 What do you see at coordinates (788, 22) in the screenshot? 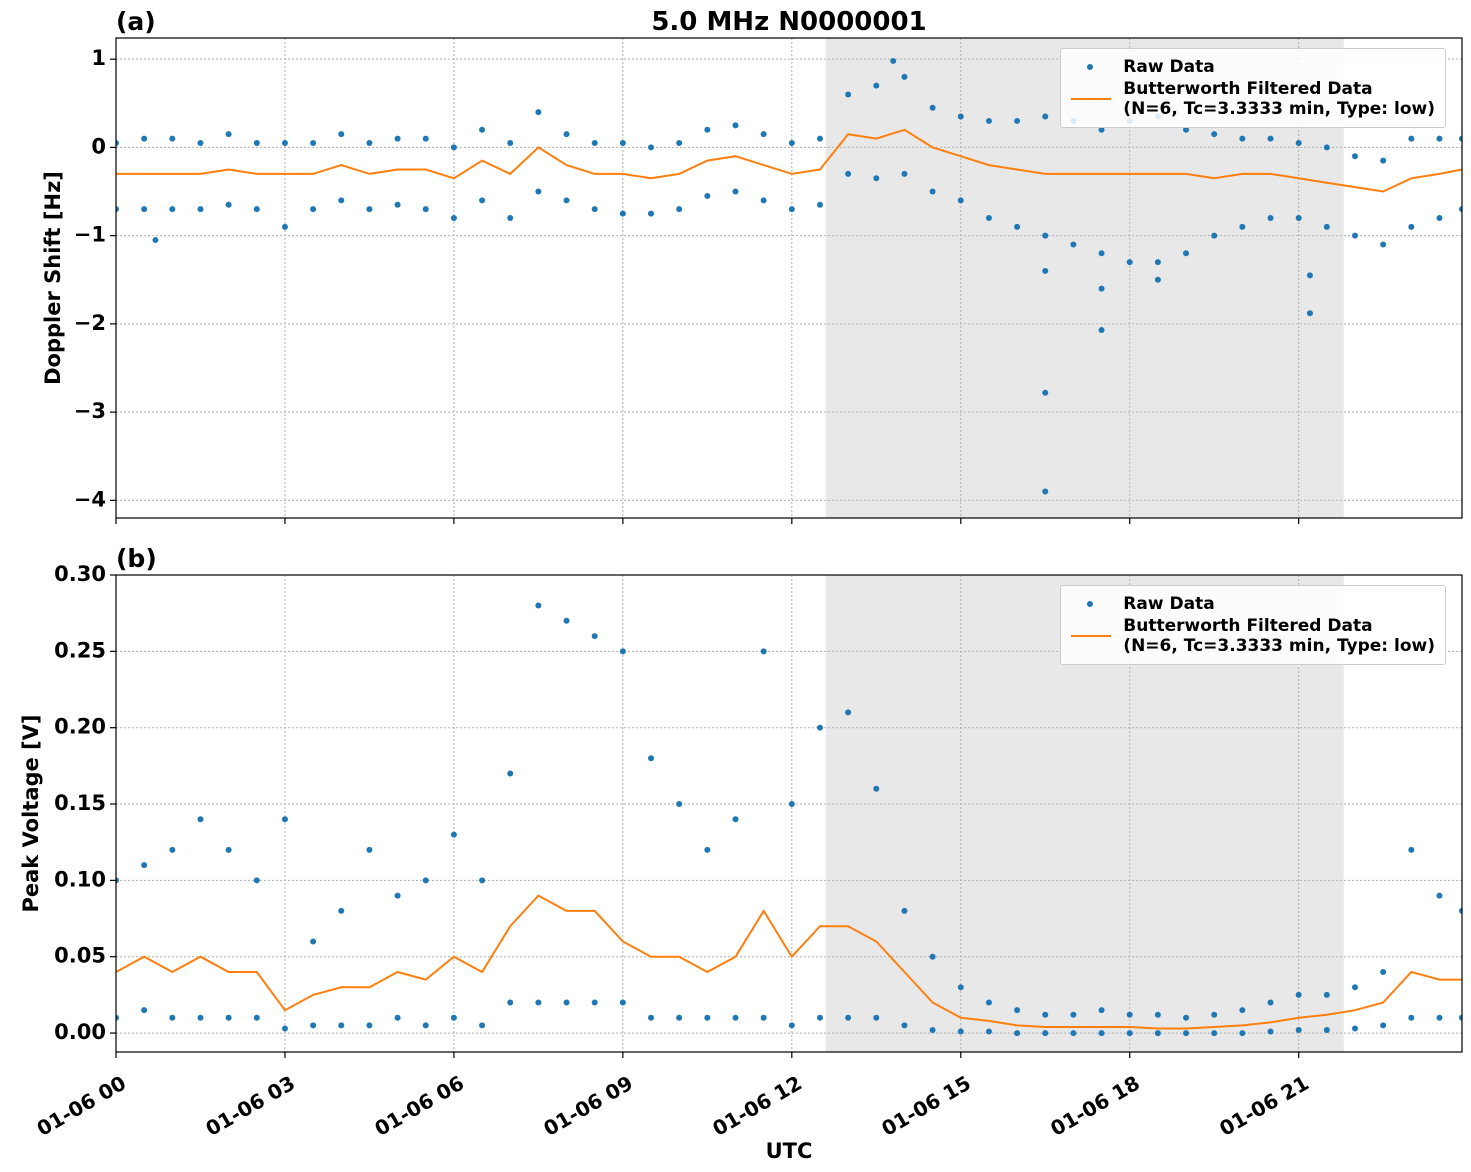
I see `chart-title: 5.0 MHz N0000001` at bounding box center [788, 22].